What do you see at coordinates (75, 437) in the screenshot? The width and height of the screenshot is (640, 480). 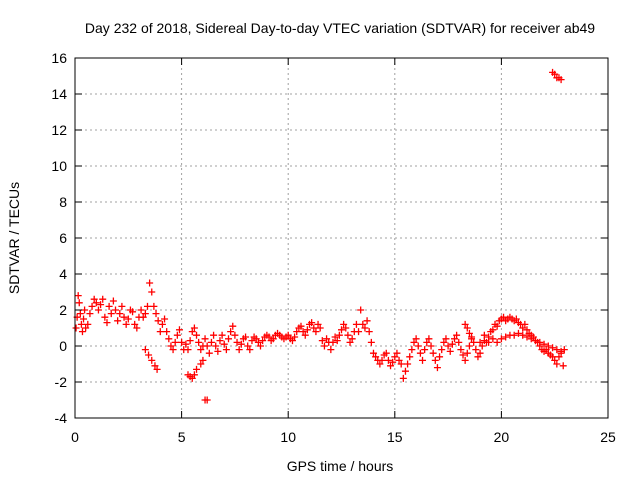 I see `x-tick-label: 0` at bounding box center [75, 437].